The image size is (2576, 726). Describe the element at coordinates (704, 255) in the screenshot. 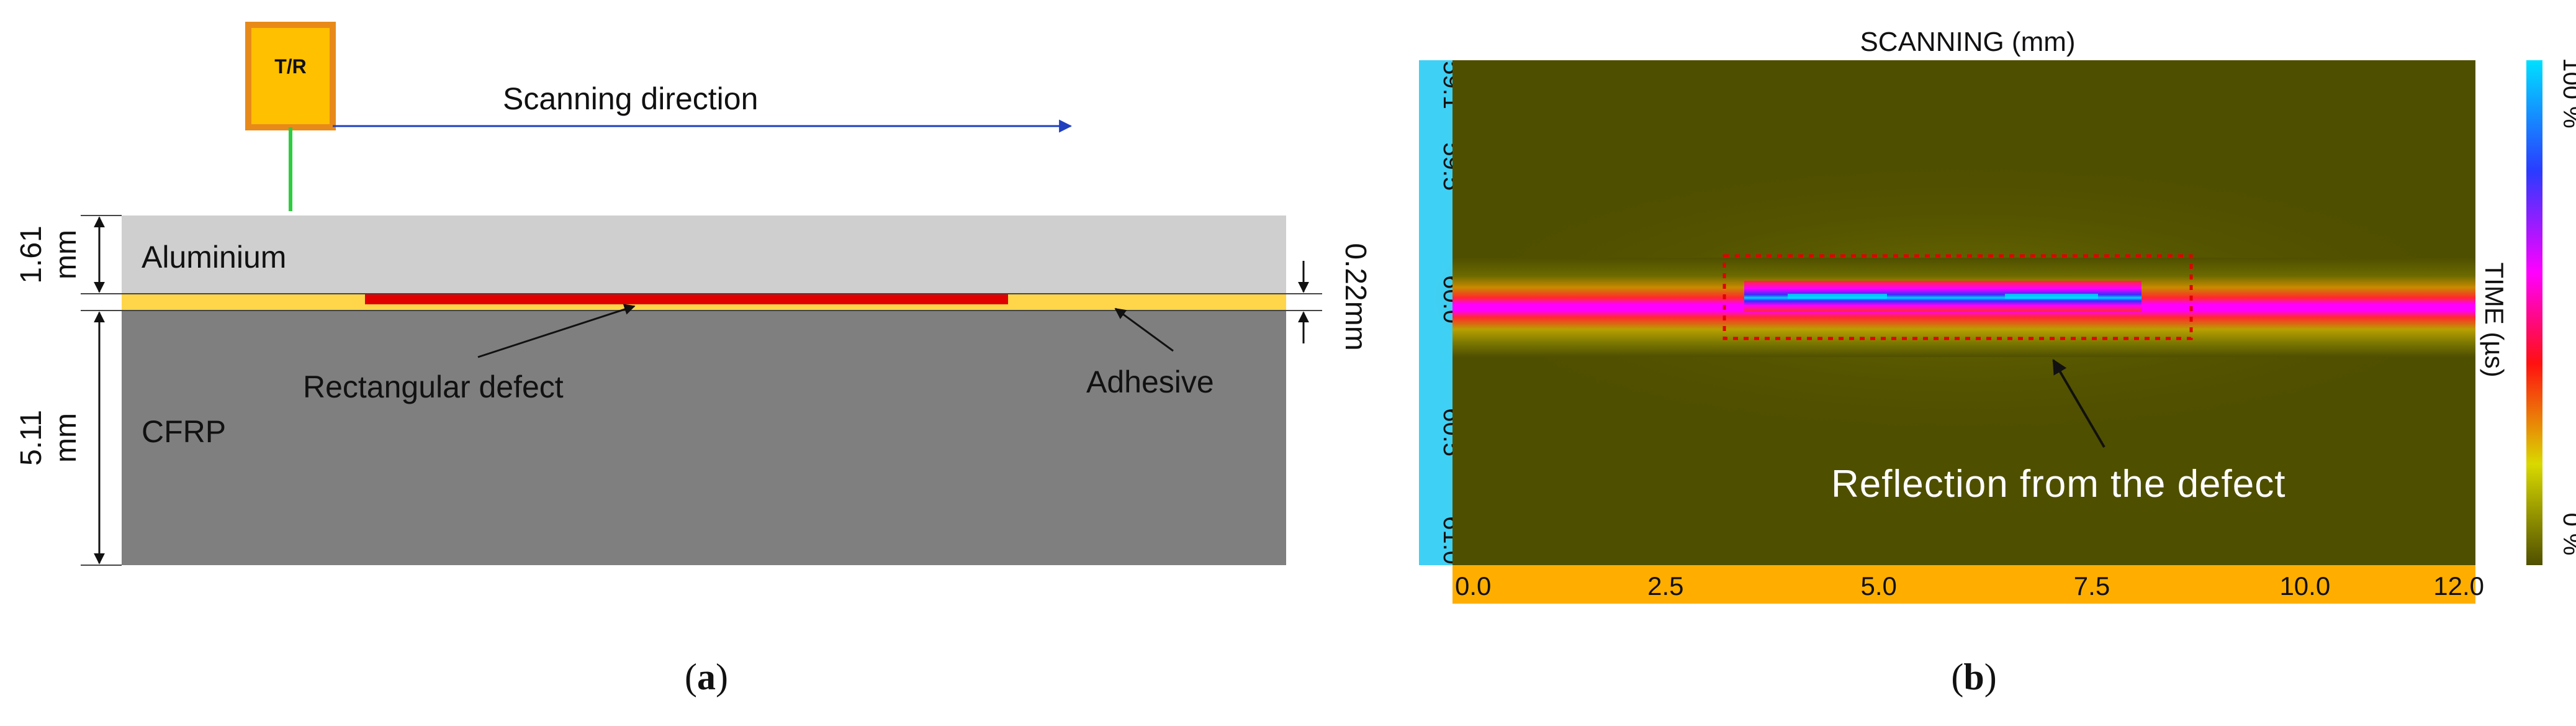

I see `aluminium-layer` at that location.